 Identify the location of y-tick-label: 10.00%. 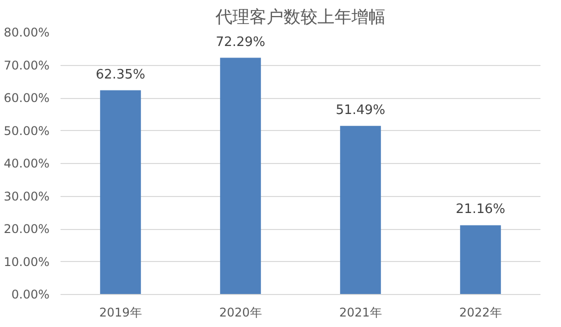
(27, 261).